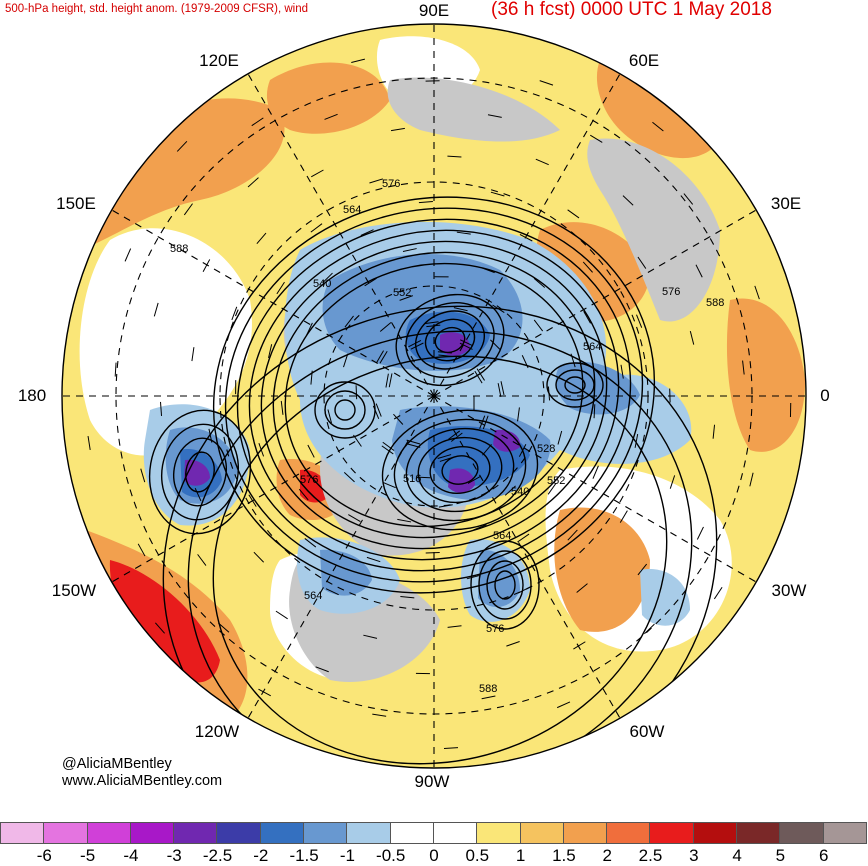 The height and width of the screenshot is (866, 868). What do you see at coordinates (219, 61) in the screenshot?
I see `lon-label-120e: 120E` at bounding box center [219, 61].